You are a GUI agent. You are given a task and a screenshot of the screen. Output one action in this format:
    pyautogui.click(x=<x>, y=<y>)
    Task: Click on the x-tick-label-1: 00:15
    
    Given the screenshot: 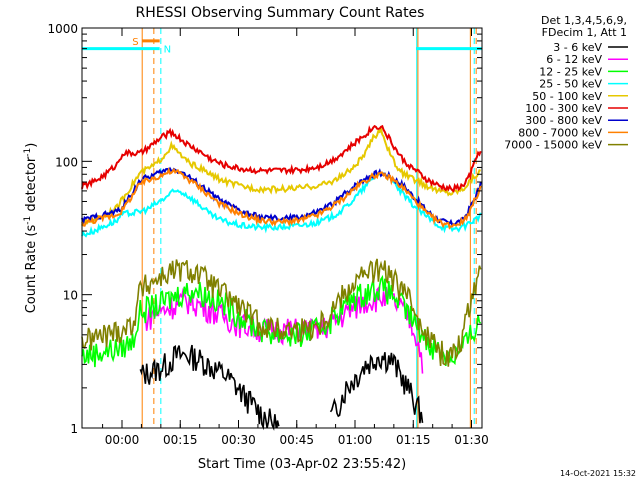 What is the action you would take?
    pyautogui.click(x=180, y=440)
    